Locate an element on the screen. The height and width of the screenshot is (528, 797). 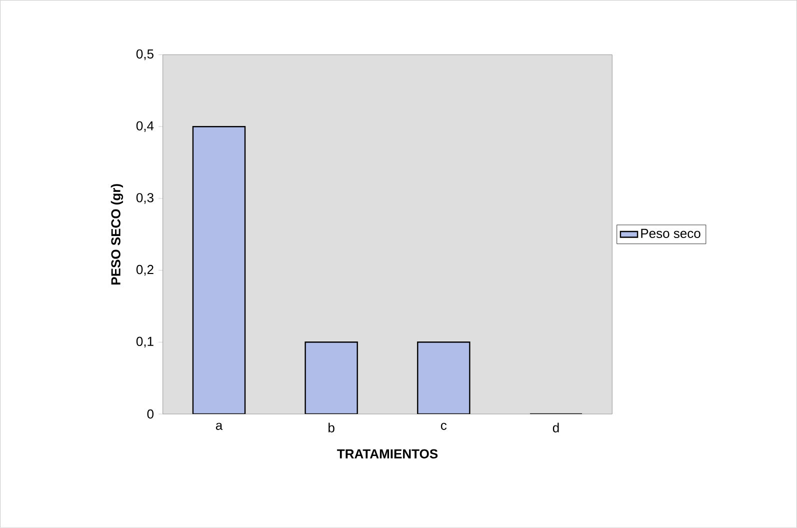
y-axis-title: PESO SECO (gr) is located at coordinates (117, 234).